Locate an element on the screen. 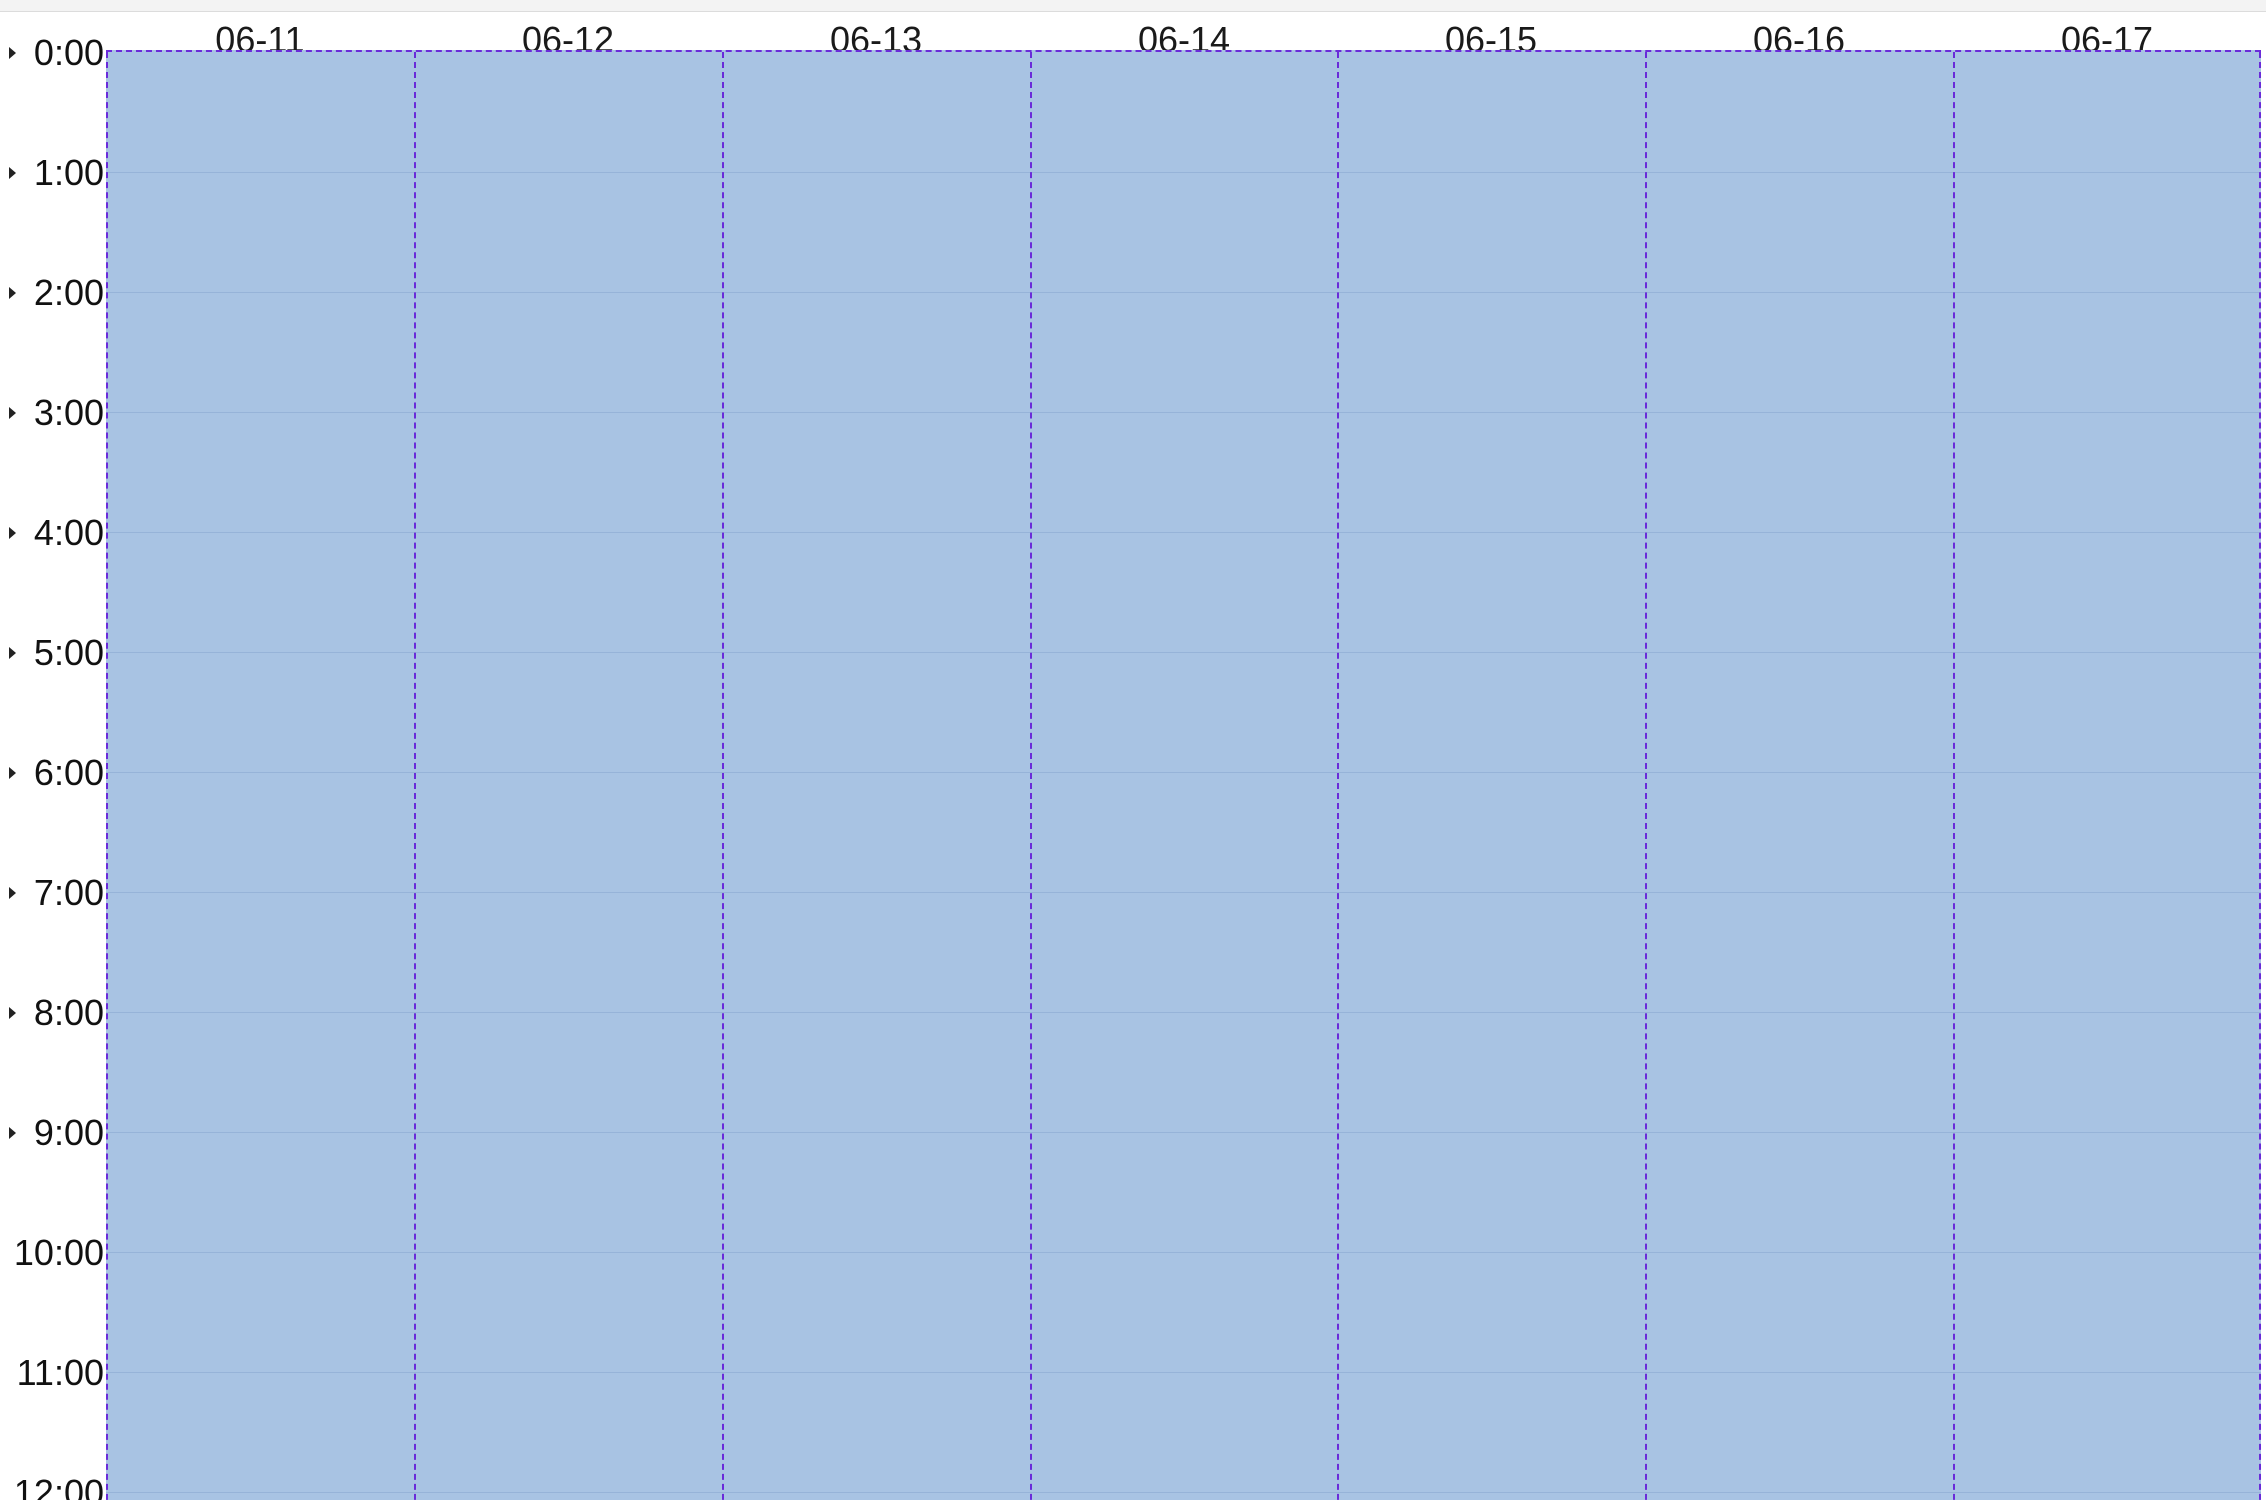 This screenshot has height=1500, width=2266. time-row-8: 8:00 is located at coordinates (53, 1013).